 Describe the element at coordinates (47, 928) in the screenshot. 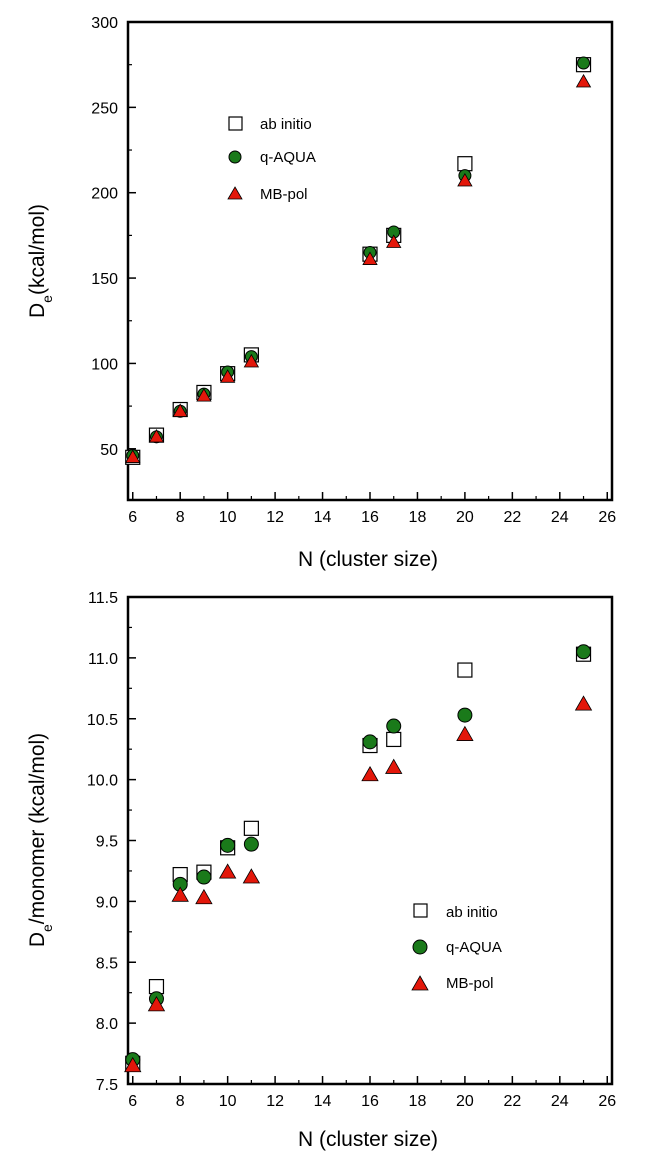

I see `chart-bottom-y-axis-title-sub: e` at that location.